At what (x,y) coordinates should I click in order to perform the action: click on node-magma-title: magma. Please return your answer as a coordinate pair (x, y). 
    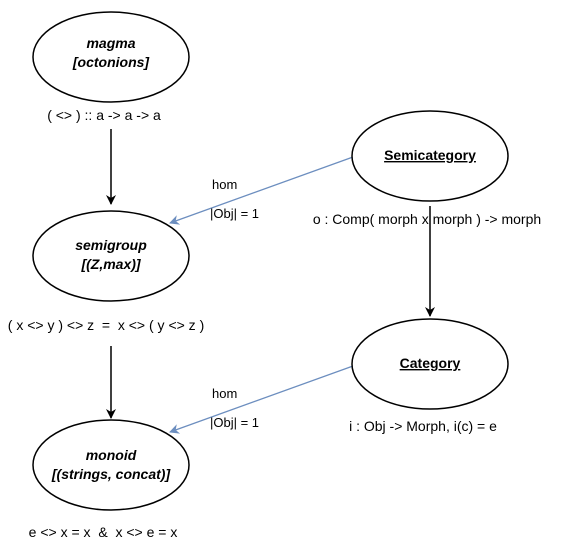
    Looking at the image, I should click on (110, 43).